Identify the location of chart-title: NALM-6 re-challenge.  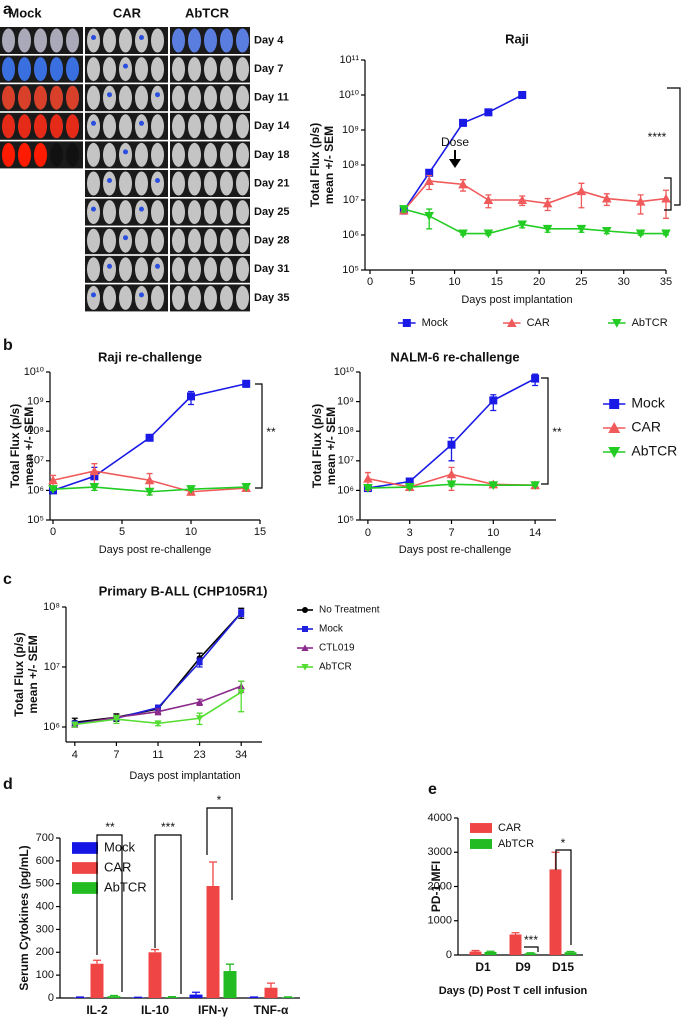
(454, 356).